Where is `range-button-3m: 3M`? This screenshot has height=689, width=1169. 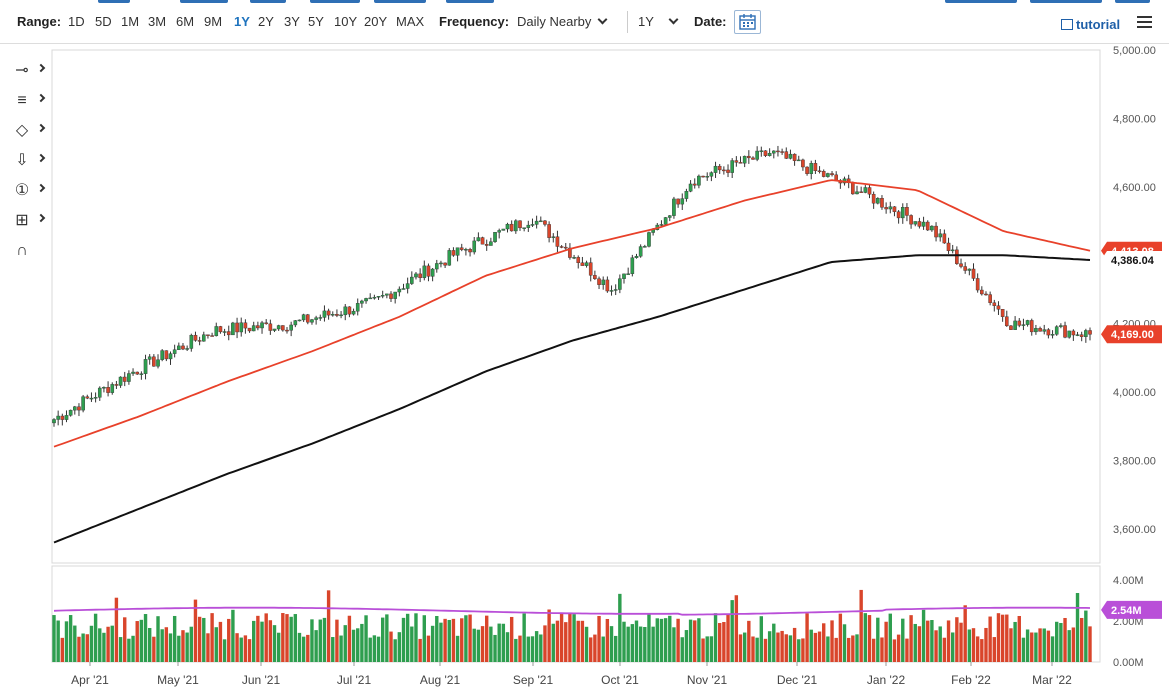 range-button-3m: 3M is located at coordinates (157, 21).